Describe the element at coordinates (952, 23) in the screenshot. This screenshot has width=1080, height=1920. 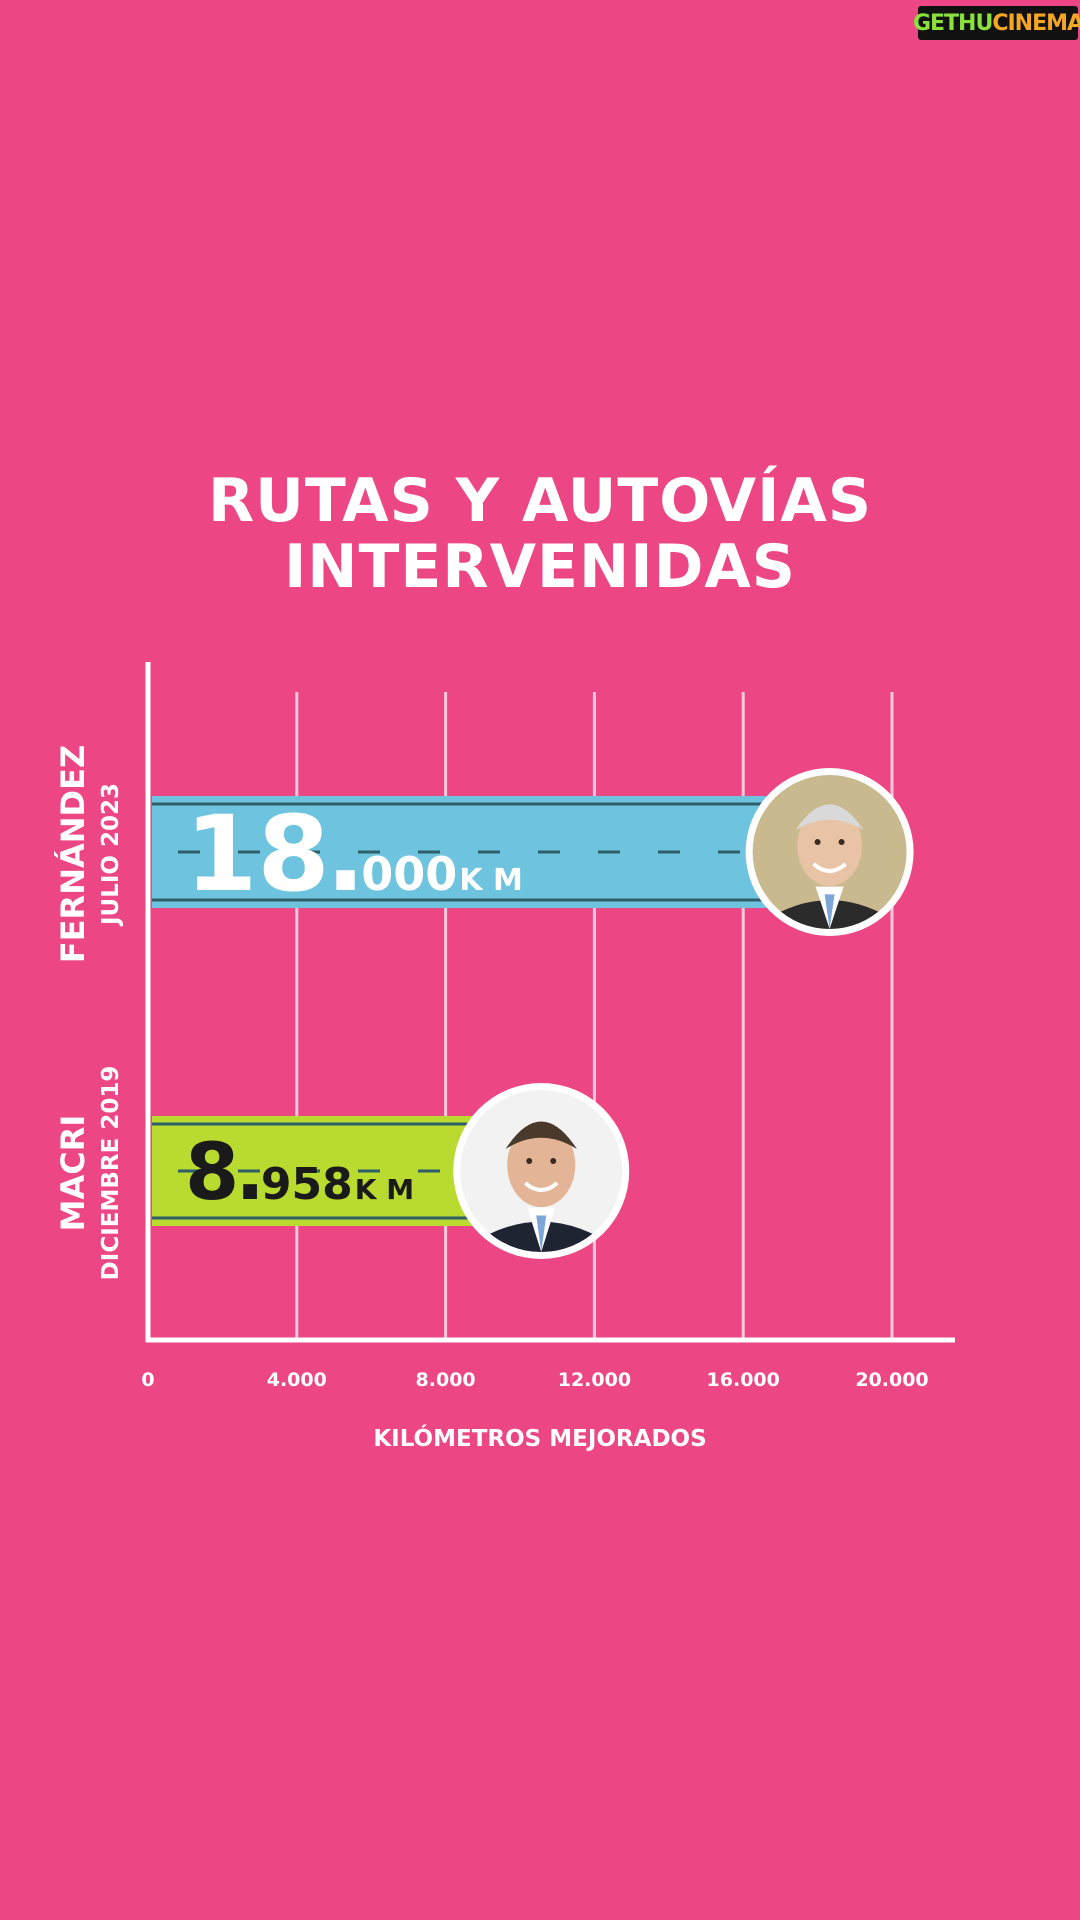
I see `watermark-part1: GETHU` at that location.